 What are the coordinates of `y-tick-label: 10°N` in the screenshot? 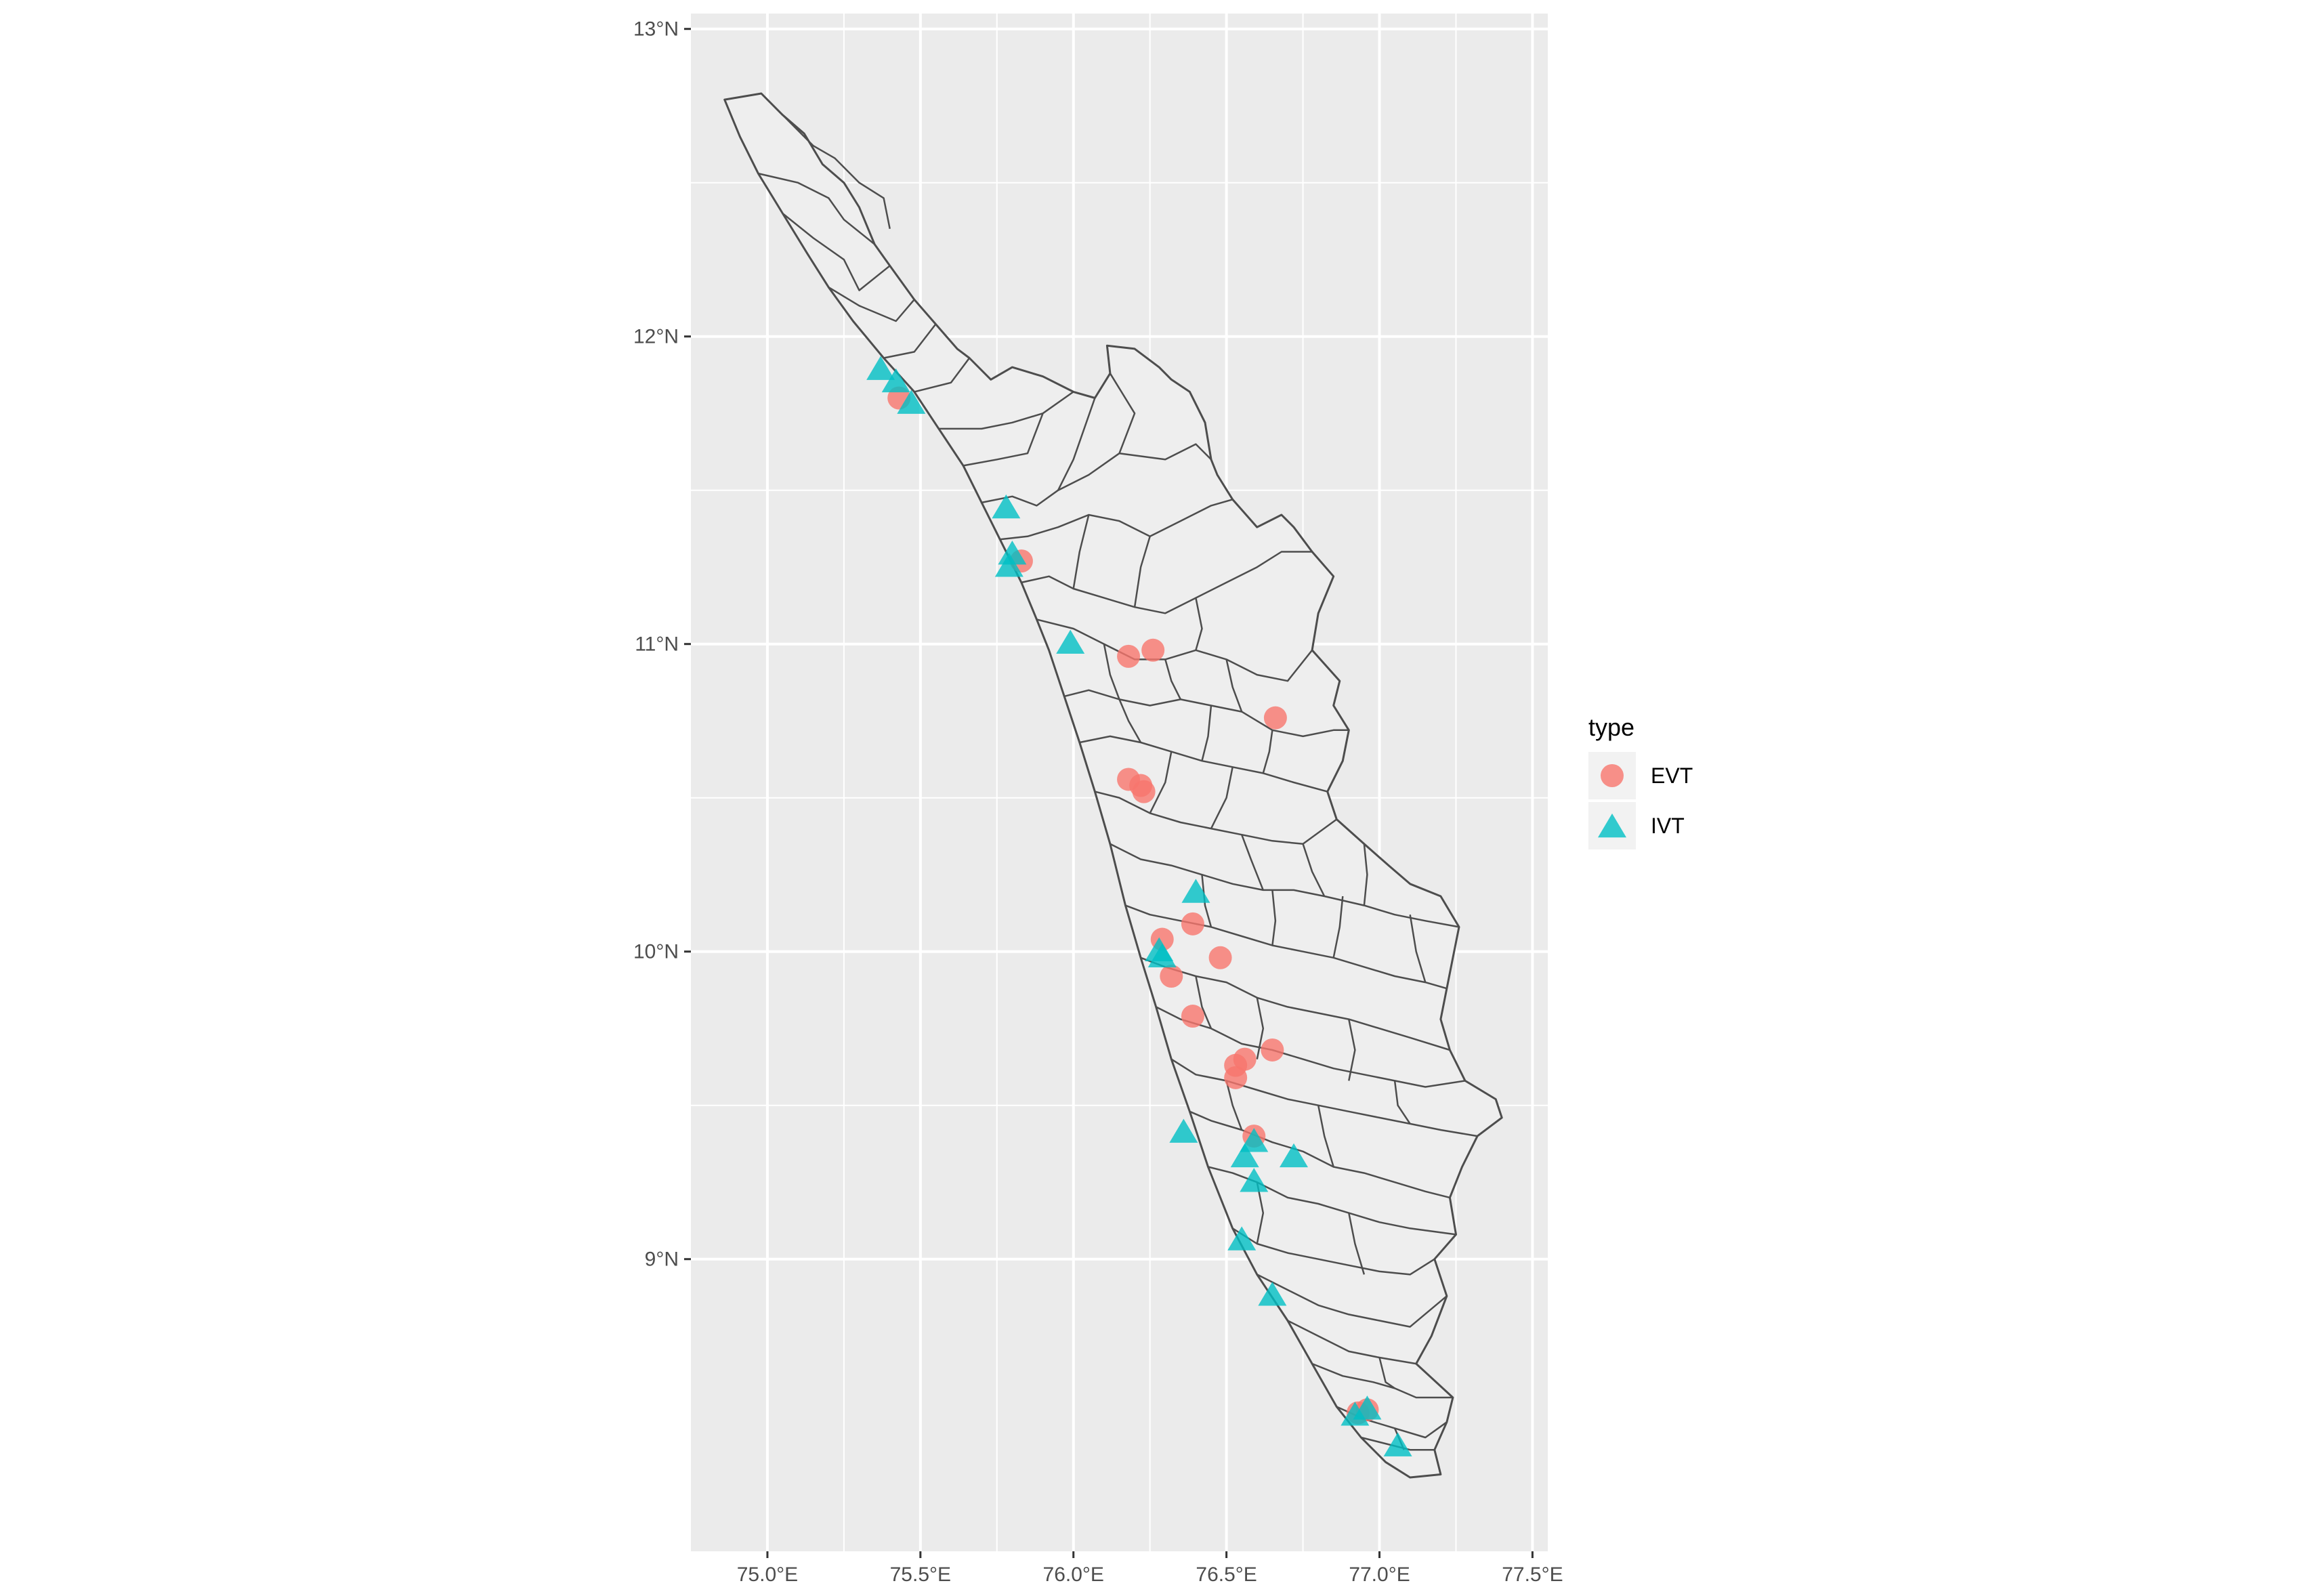 It's located at (656, 952).